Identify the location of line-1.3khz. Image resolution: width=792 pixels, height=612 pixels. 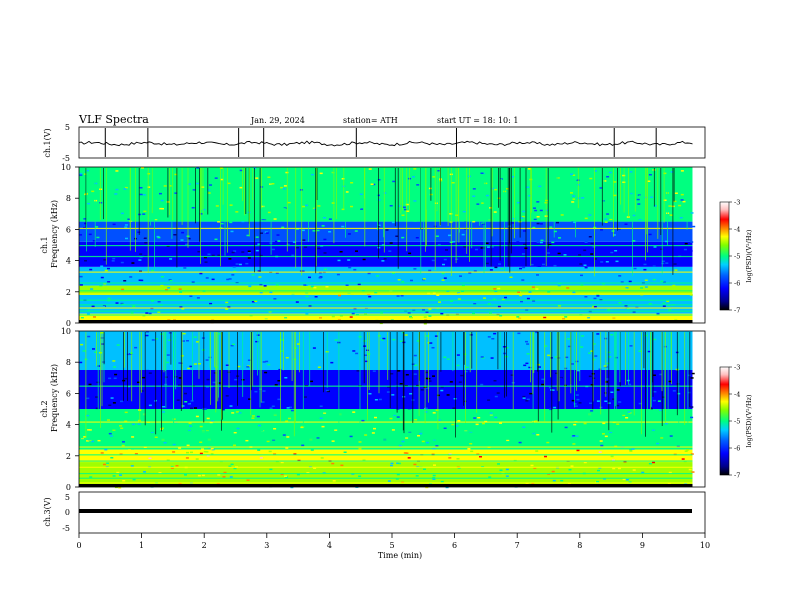
(386, 467).